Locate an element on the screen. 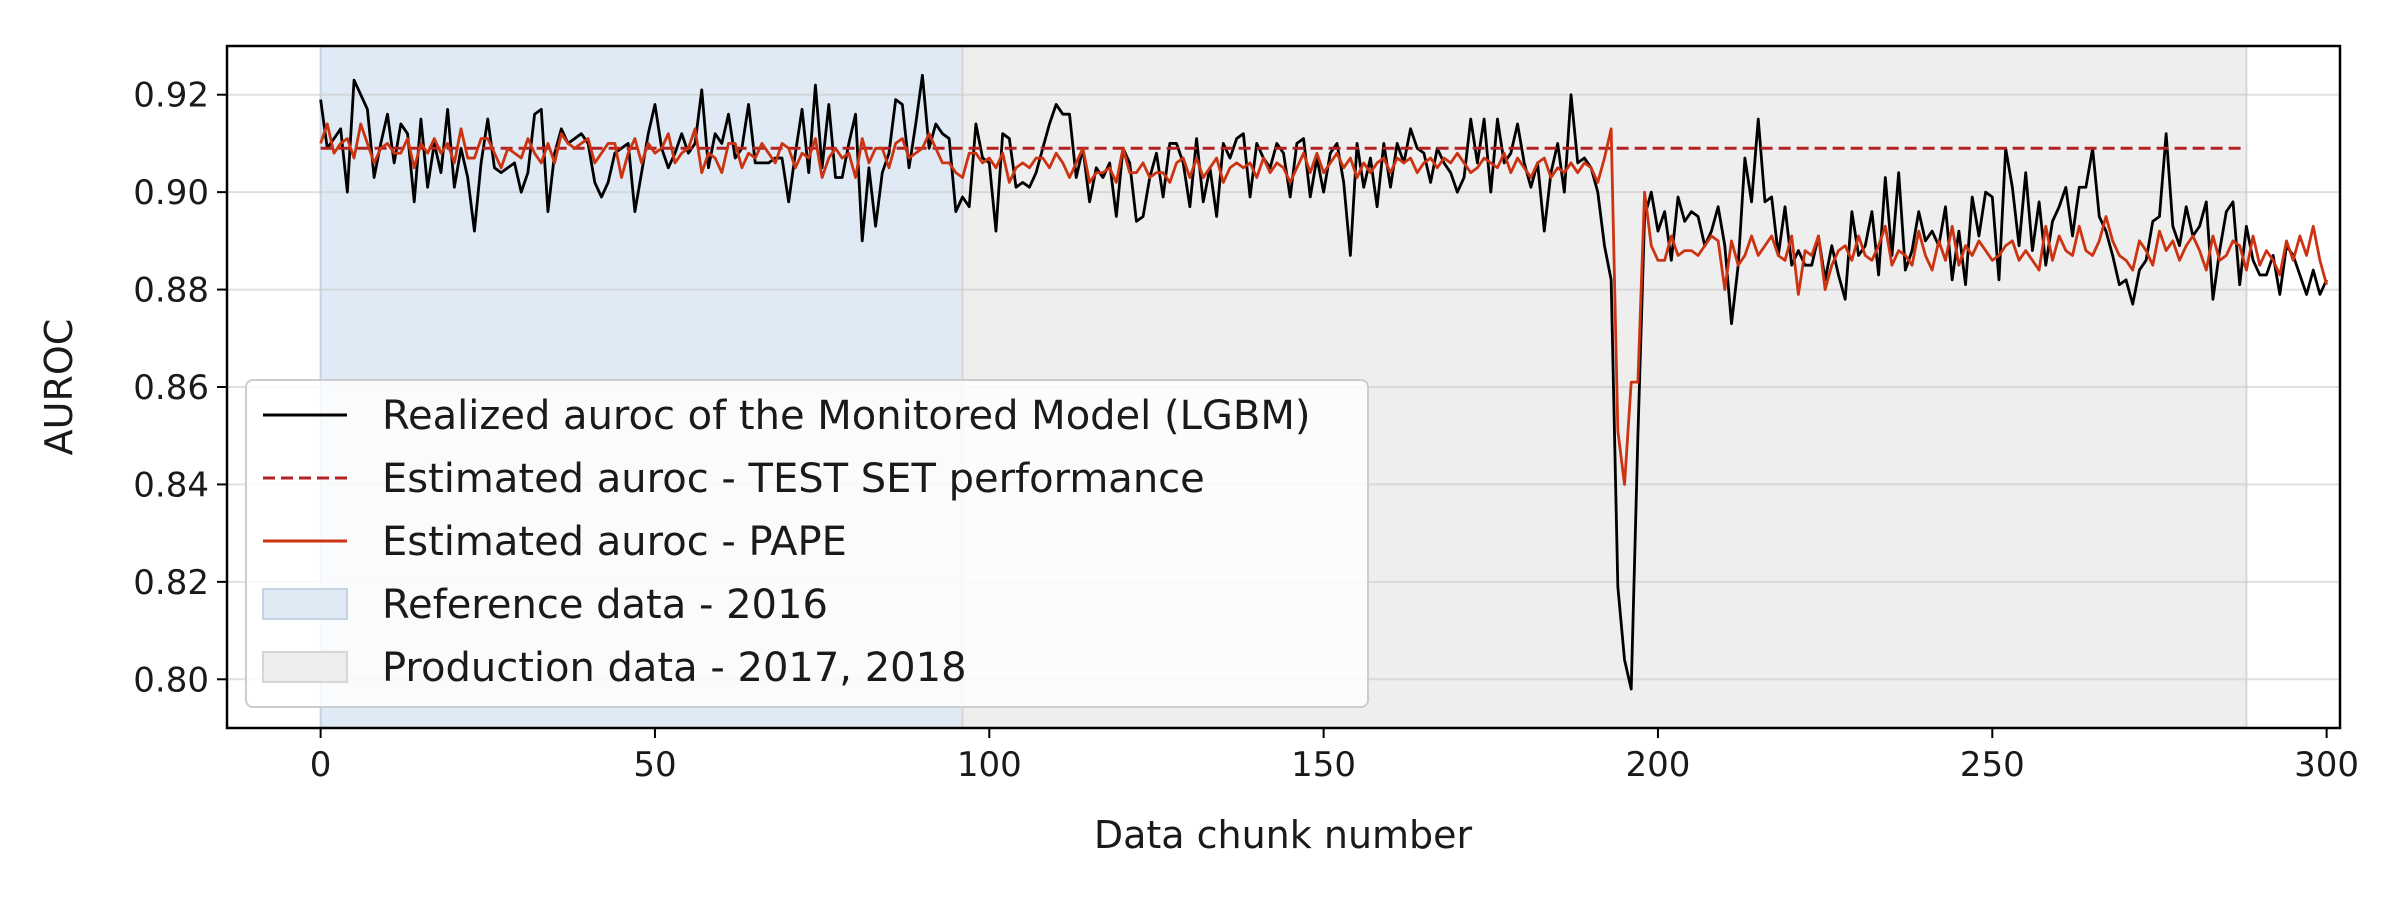  legend-label-2: Estimated auroc - PAPE is located at coordinates (614, 542).